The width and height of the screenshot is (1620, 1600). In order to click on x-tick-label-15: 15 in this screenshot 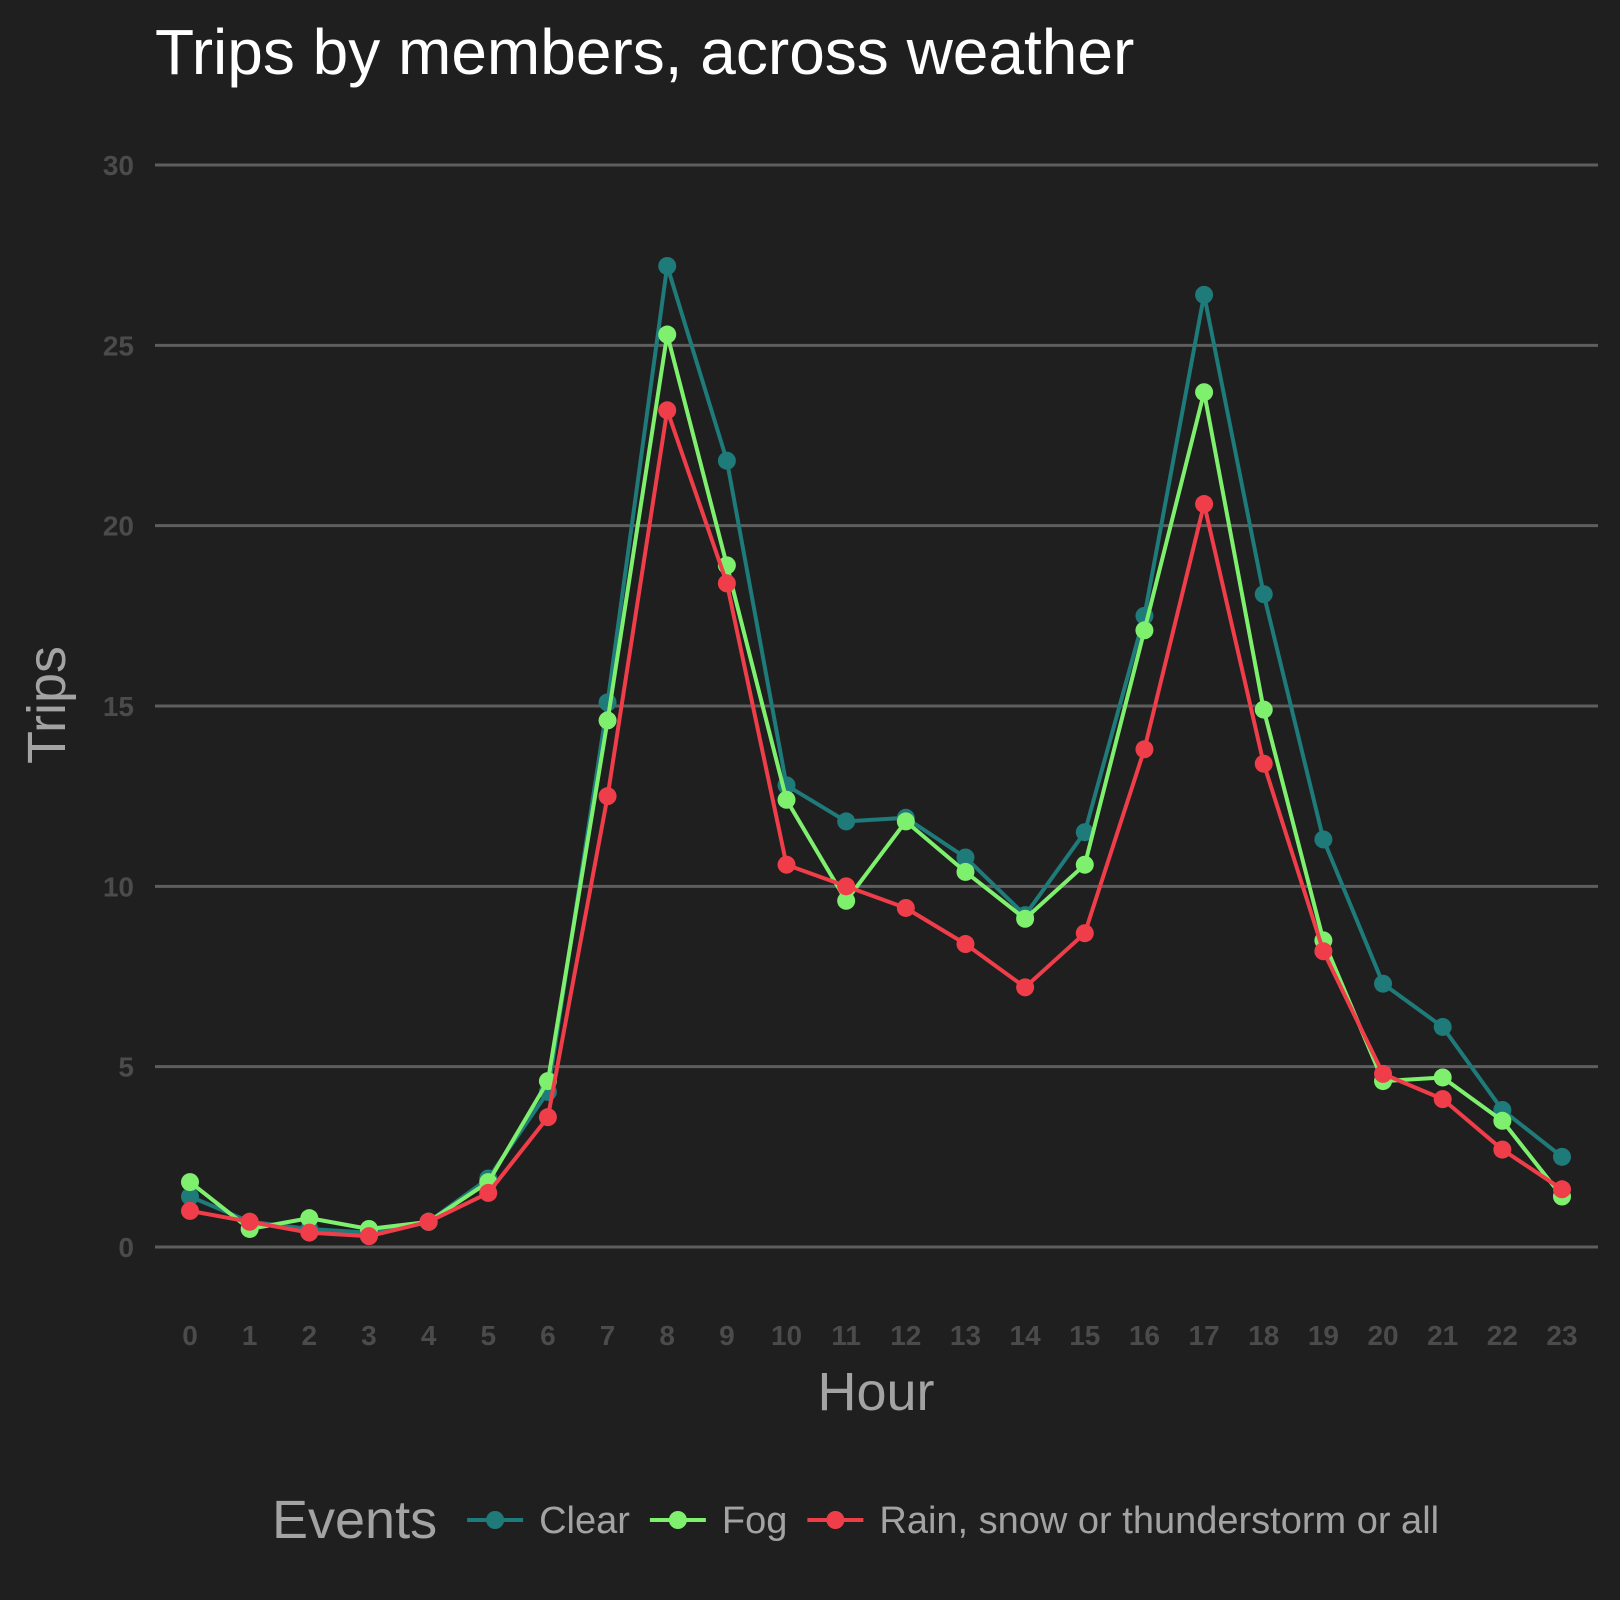, I will do `click(1084, 1335)`.